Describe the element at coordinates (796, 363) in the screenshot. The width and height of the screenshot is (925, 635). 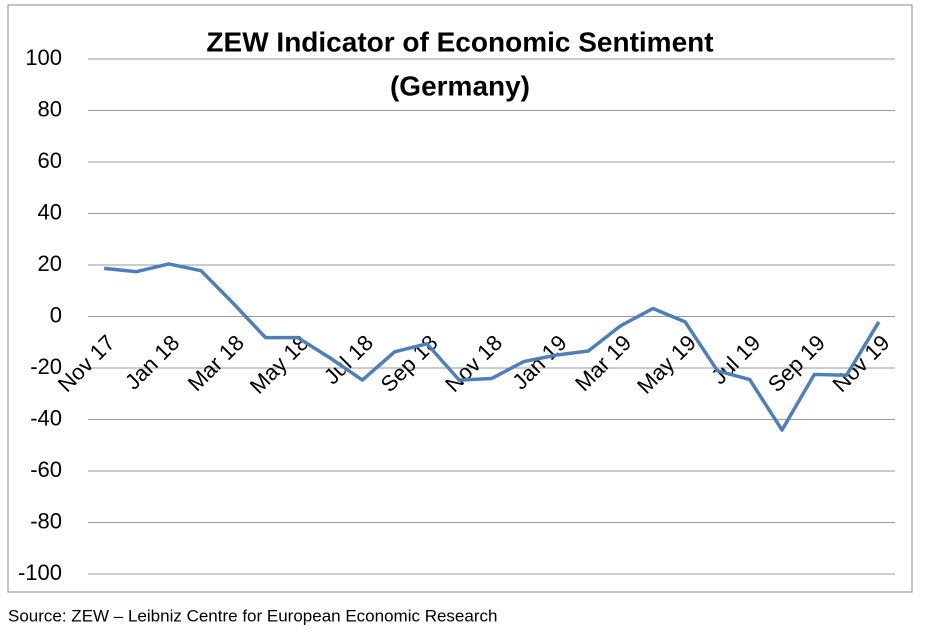
I see `x-tick-label: Sep 19` at that location.